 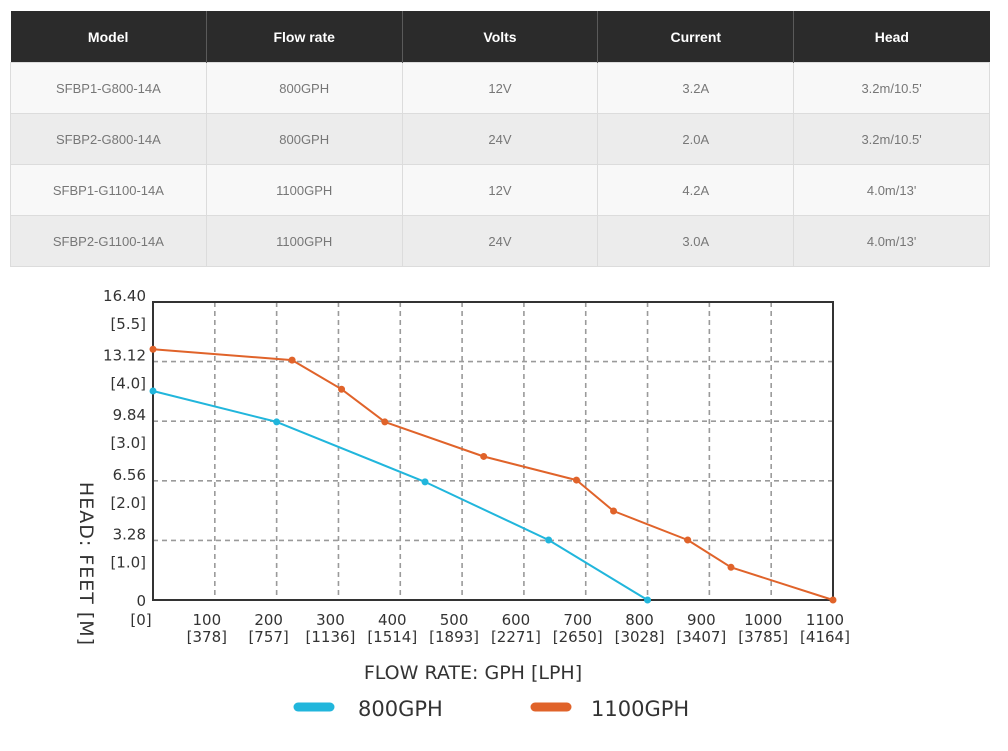 I want to click on y-tick-sublabel: [5.5], so click(x=128, y=324).